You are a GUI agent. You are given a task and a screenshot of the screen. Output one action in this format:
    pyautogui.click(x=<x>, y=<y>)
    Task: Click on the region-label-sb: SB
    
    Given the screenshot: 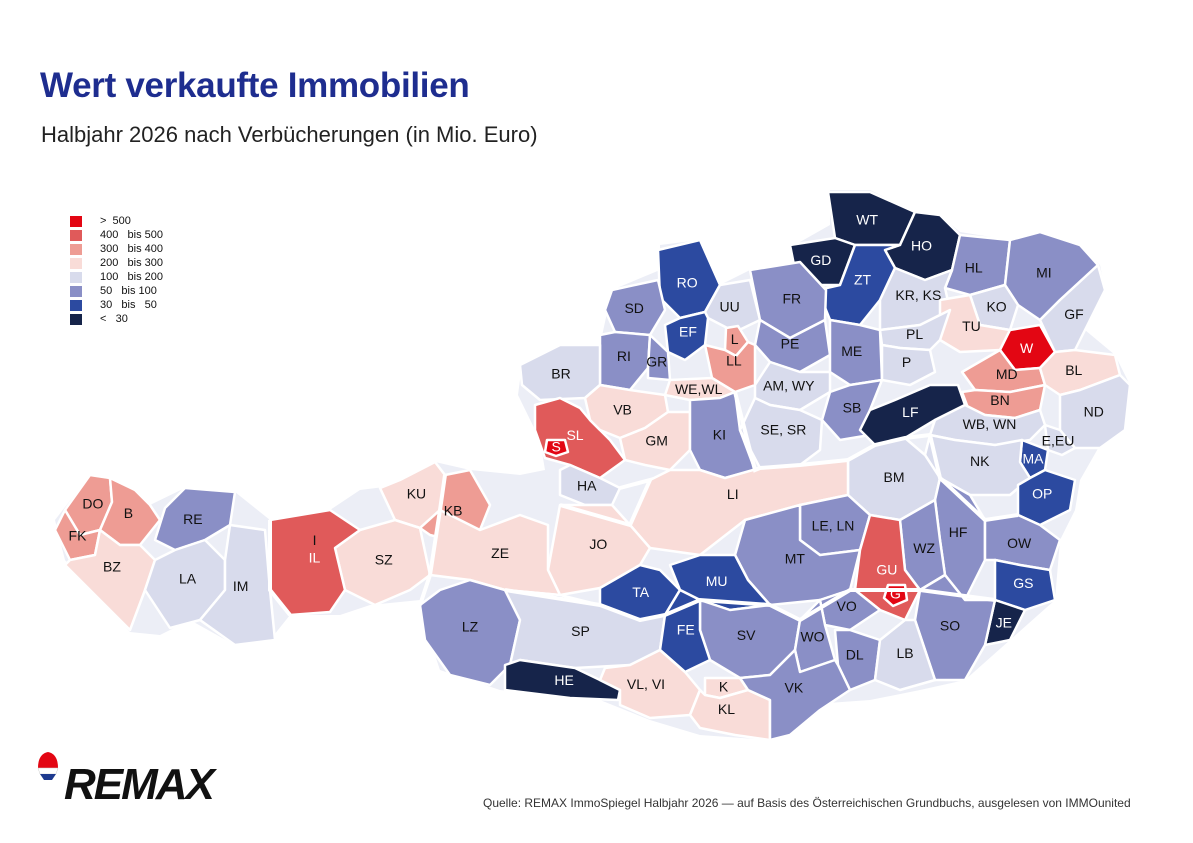 What is the action you would take?
    pyautogui.click(x=852, y=408)
    